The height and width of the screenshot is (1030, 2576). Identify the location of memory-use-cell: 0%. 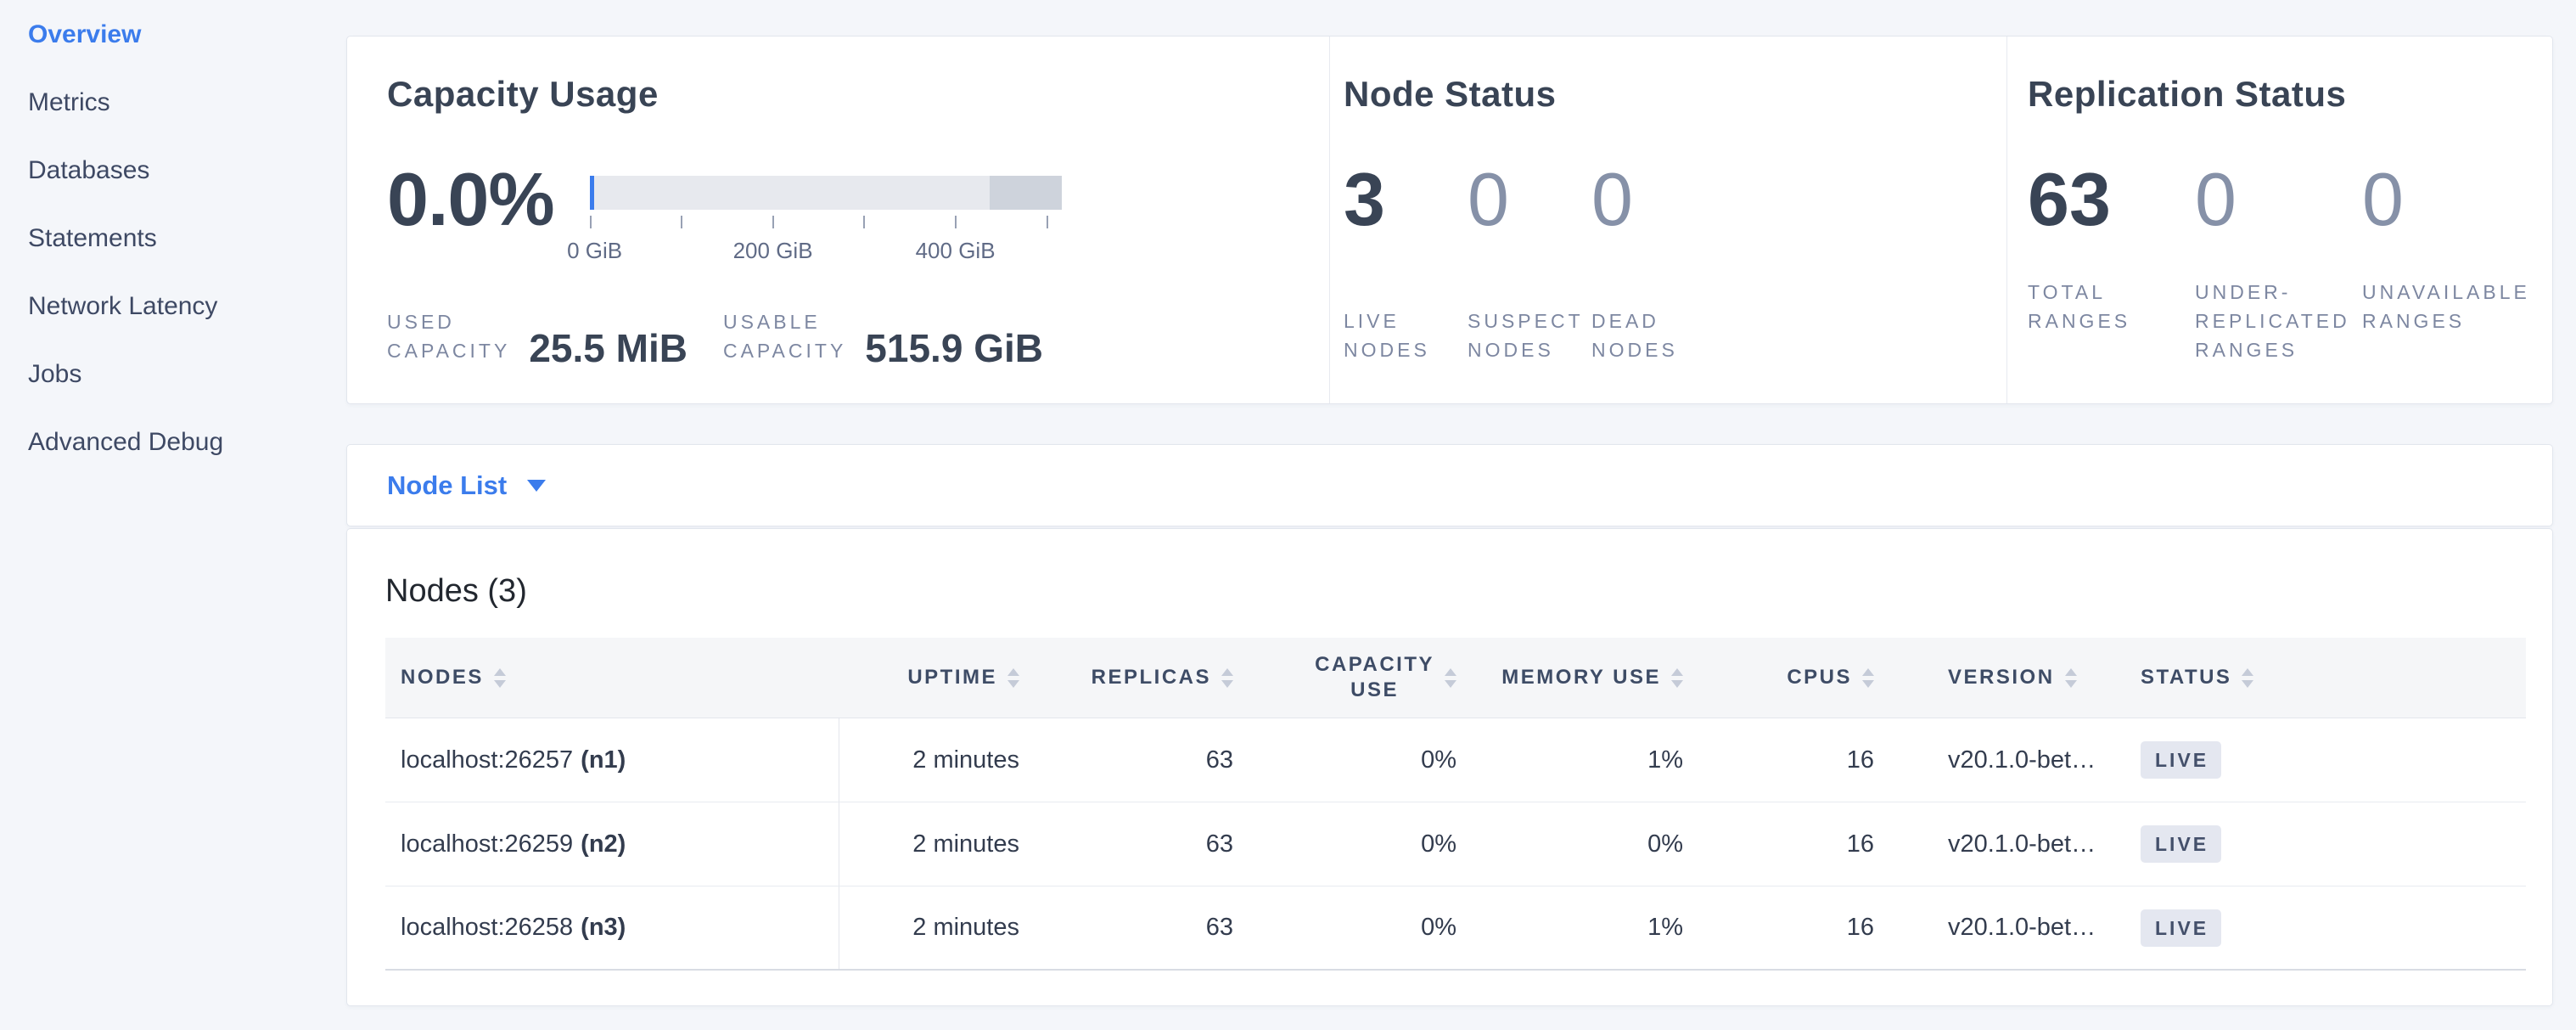
(1665, 844).